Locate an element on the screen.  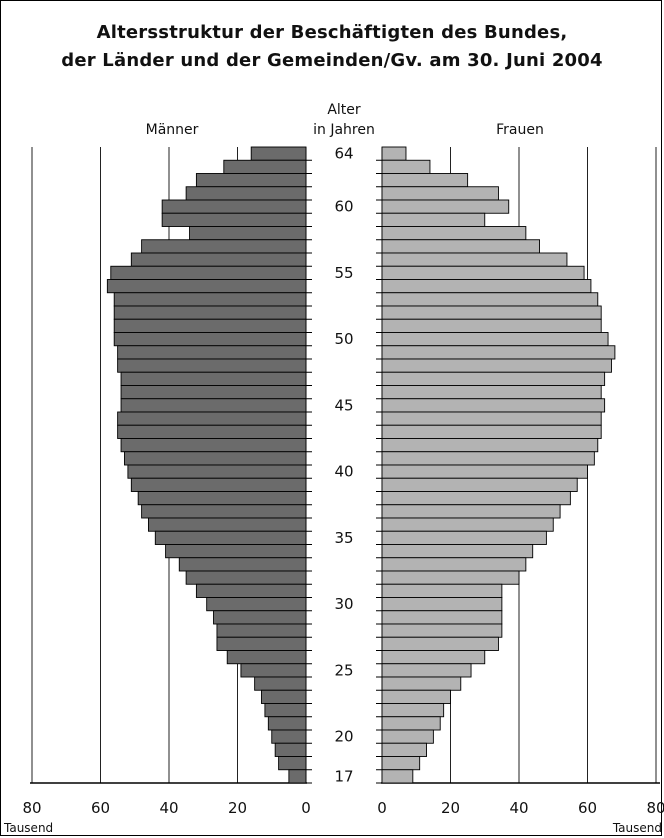
age-tick-label: 30 is located at coordinates (343, 604).